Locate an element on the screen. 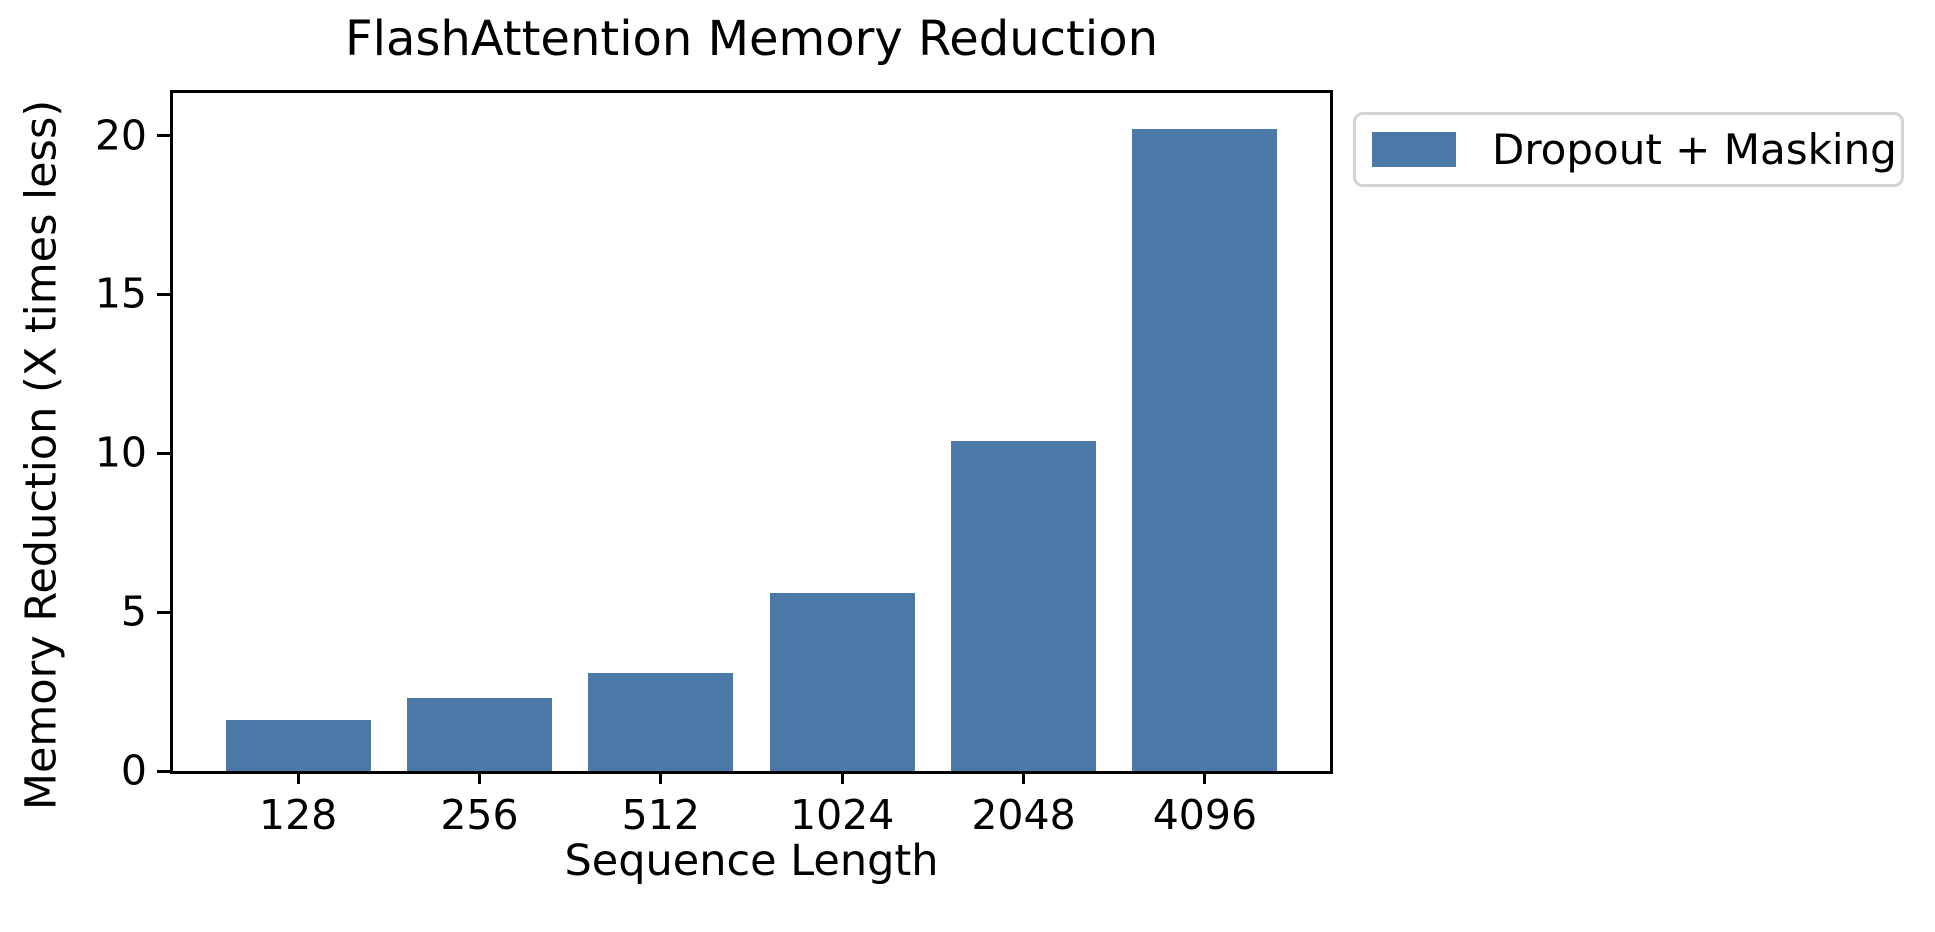 The width and height of the screenshot is (1935, 932). chart-title: FlashAttention Memory Reduction is located at coordinates (751, 39).